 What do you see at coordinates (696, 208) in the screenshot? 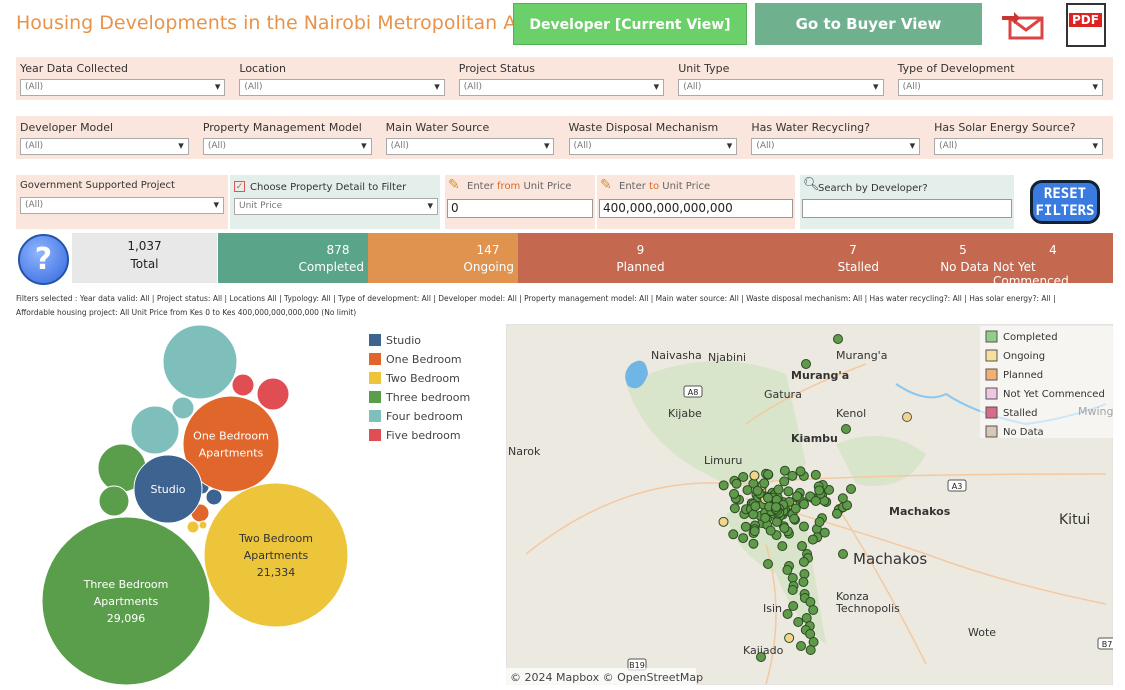
I see `text-input: 400,000,000,000,000` at bounding box center [696, 208].